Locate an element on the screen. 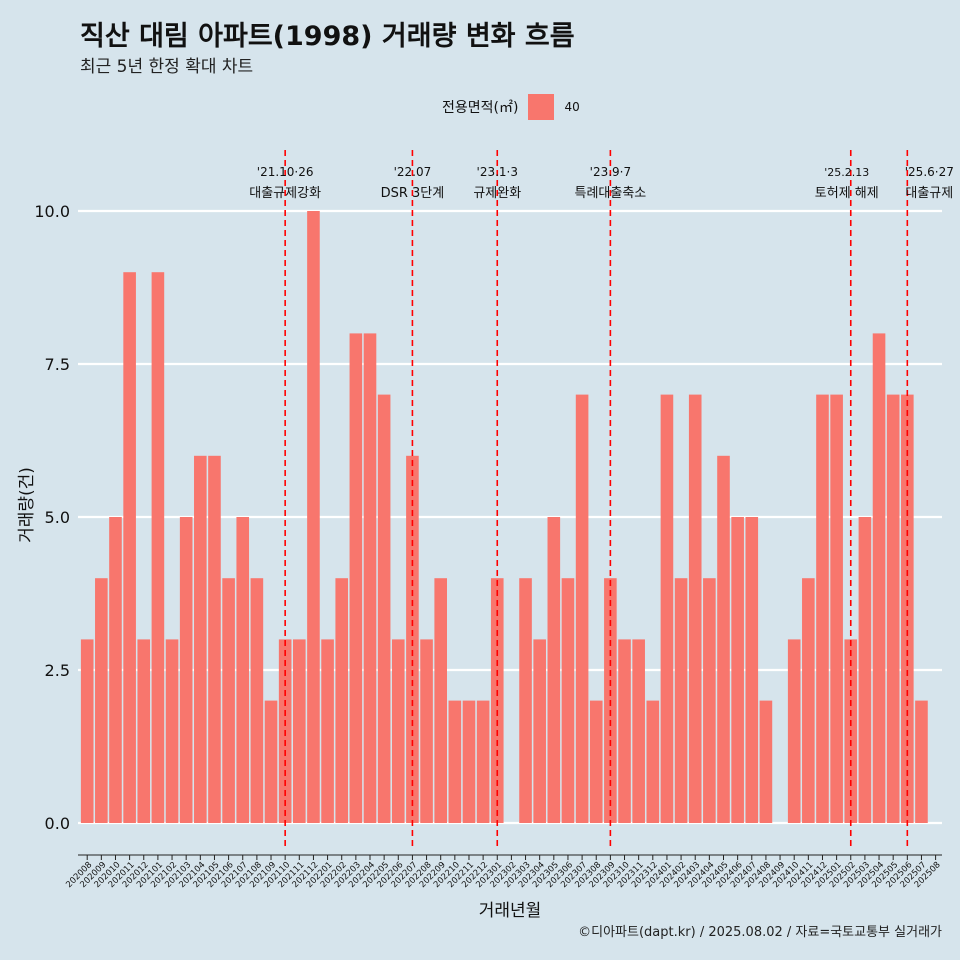 The image size is (960, 960). legend-label: 40 is located at coordinates (572, 107).